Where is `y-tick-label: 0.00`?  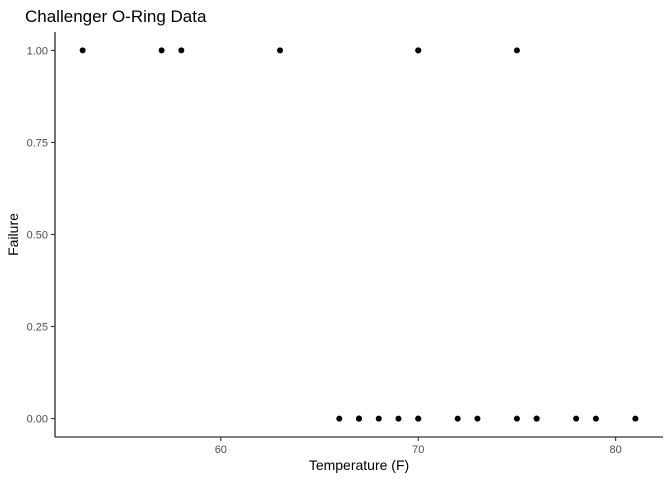 y-tick-label: 0.00 is located at coordinates (37, 420).